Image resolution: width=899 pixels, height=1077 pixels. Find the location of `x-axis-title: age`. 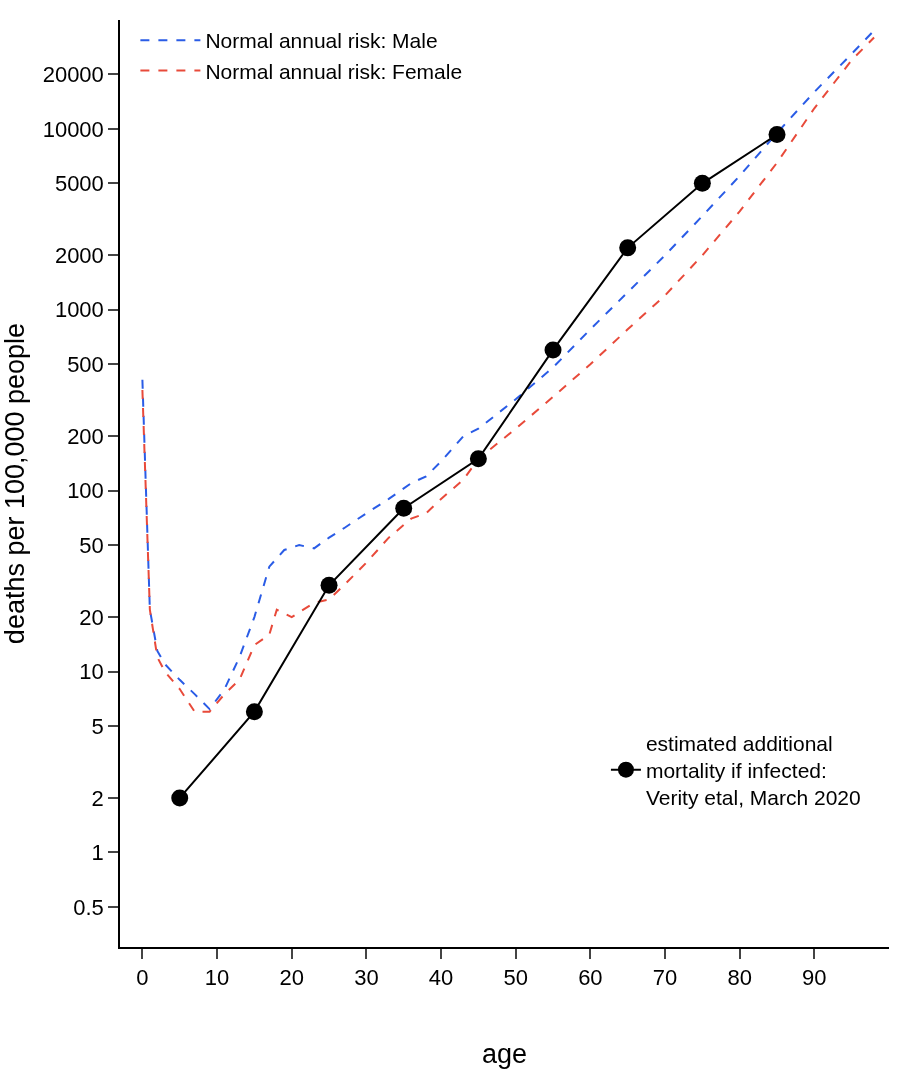

x-axis-title: age is located at coordinates (504, 1054).